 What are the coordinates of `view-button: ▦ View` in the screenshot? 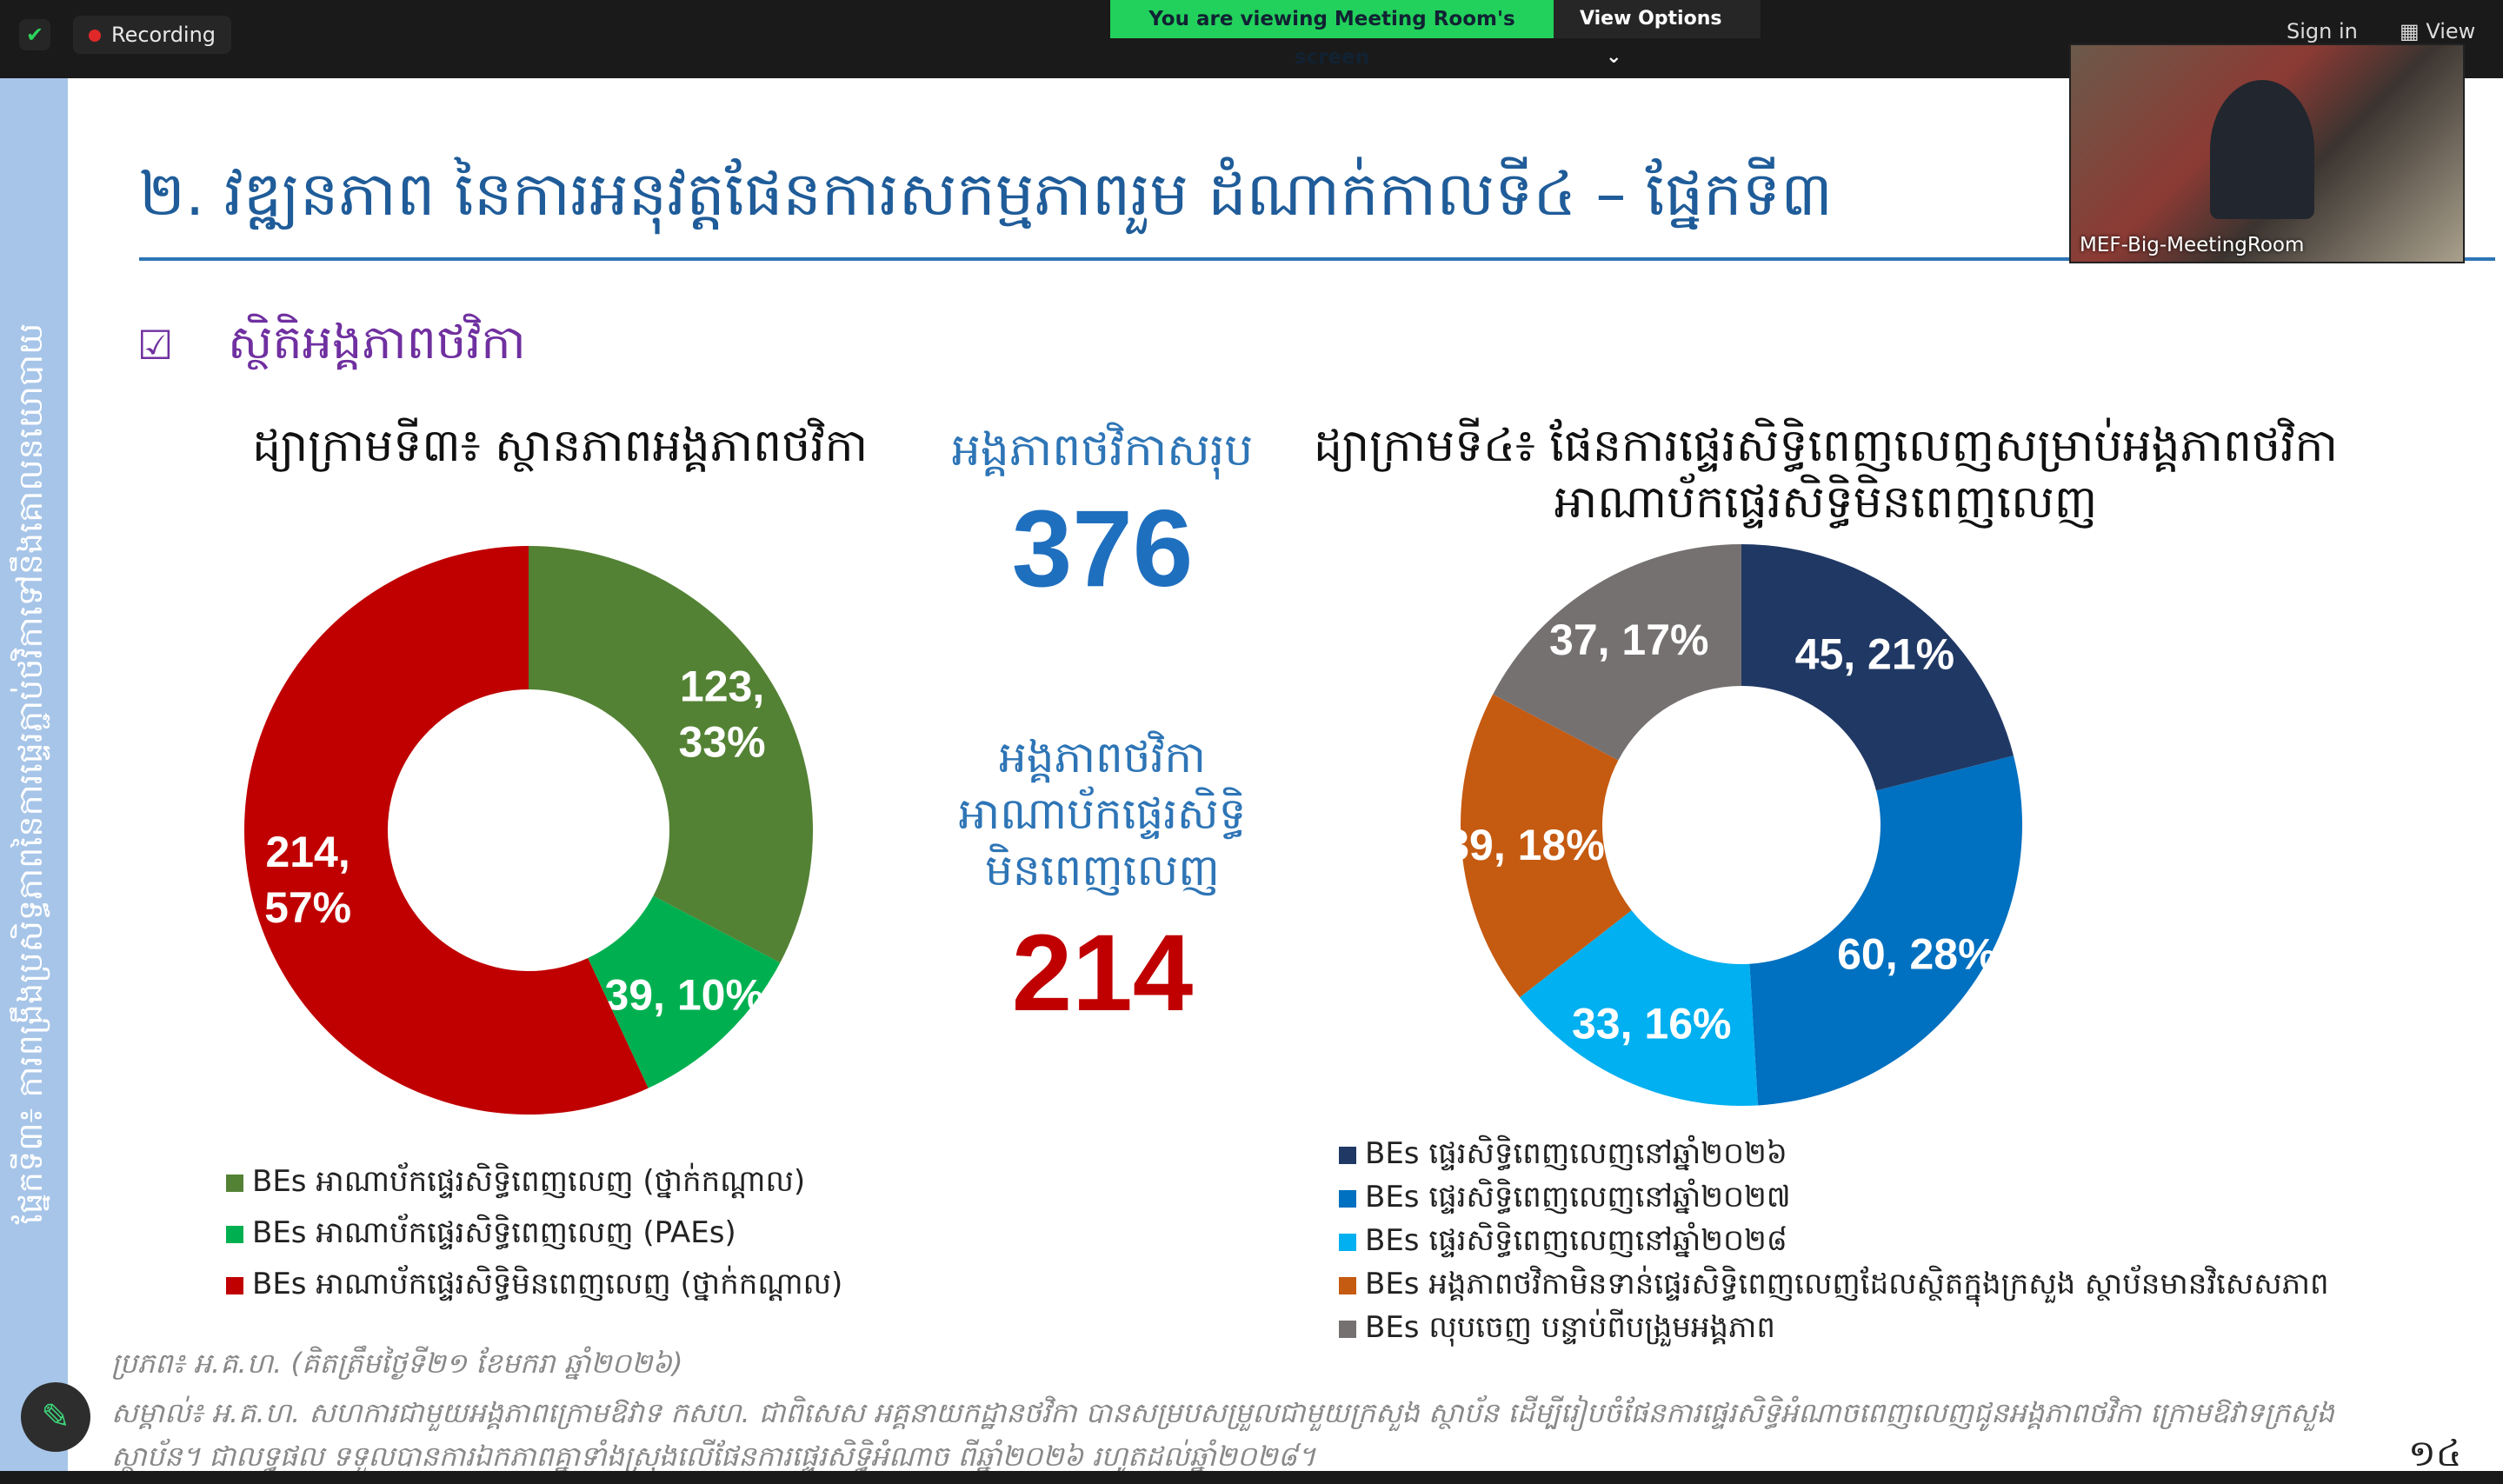 It's located at (2437, 31).